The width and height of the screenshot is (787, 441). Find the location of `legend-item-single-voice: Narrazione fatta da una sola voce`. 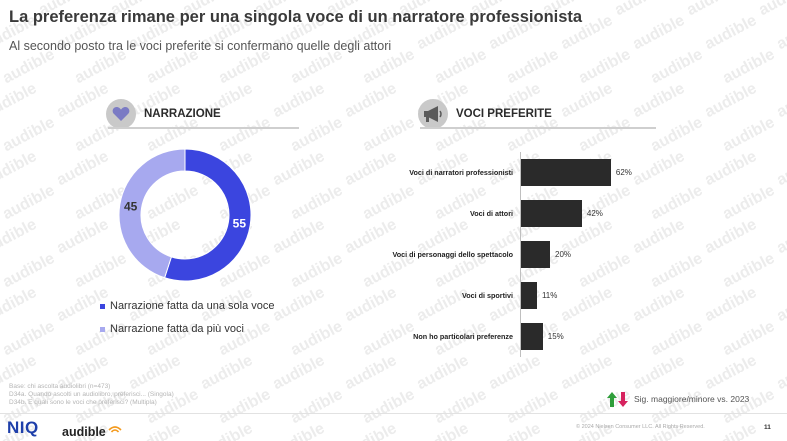

legend-item-single-voice: Narrazione fatta da una sola voce is located at coordinates (187, 306).